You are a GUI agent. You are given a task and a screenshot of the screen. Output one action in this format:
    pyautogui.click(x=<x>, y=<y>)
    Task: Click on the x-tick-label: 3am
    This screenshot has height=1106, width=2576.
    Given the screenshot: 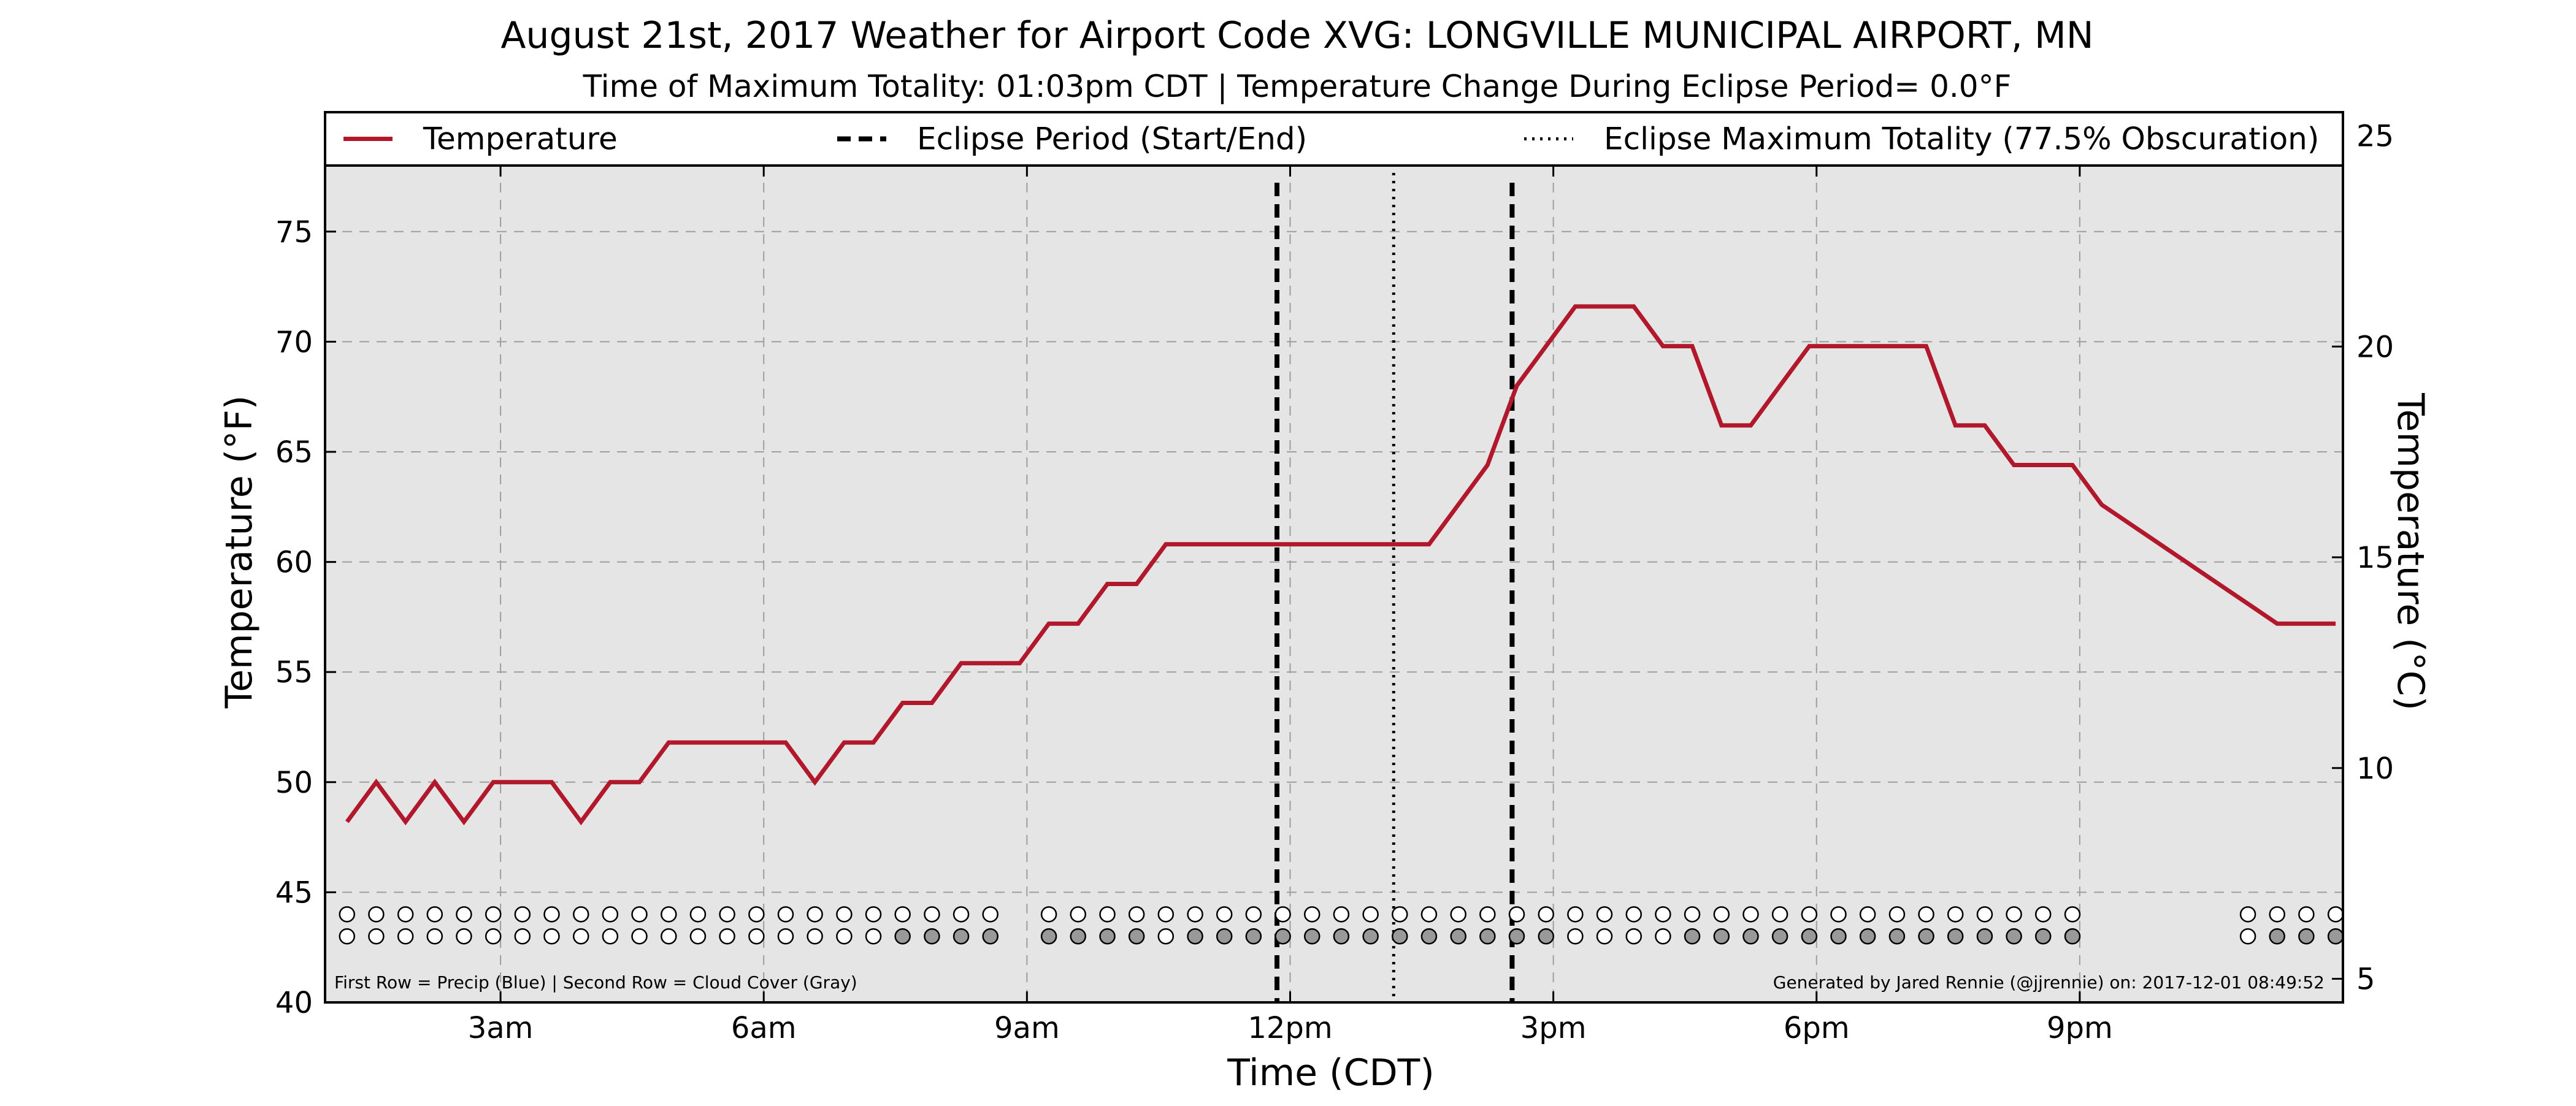 What is the action you would take?
    pyautogui.click(x=501, y=1028)
    